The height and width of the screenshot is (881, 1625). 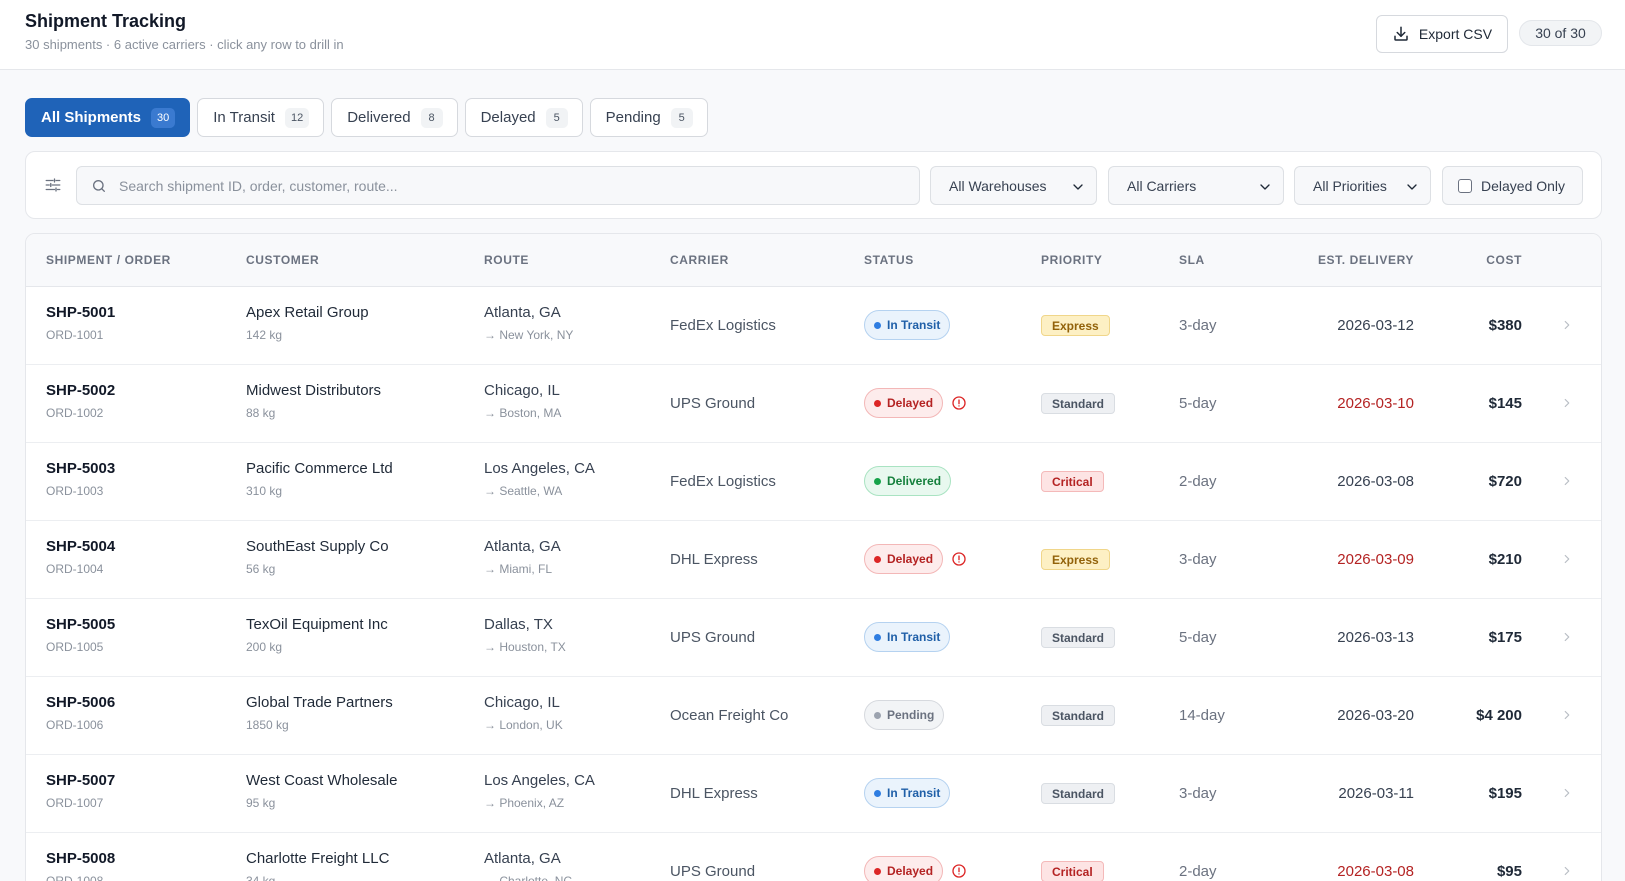 What do you see at coordinates (914, 637) in the screenshot?
I see `status-label: In Transit` at bounding box center [914, 637].